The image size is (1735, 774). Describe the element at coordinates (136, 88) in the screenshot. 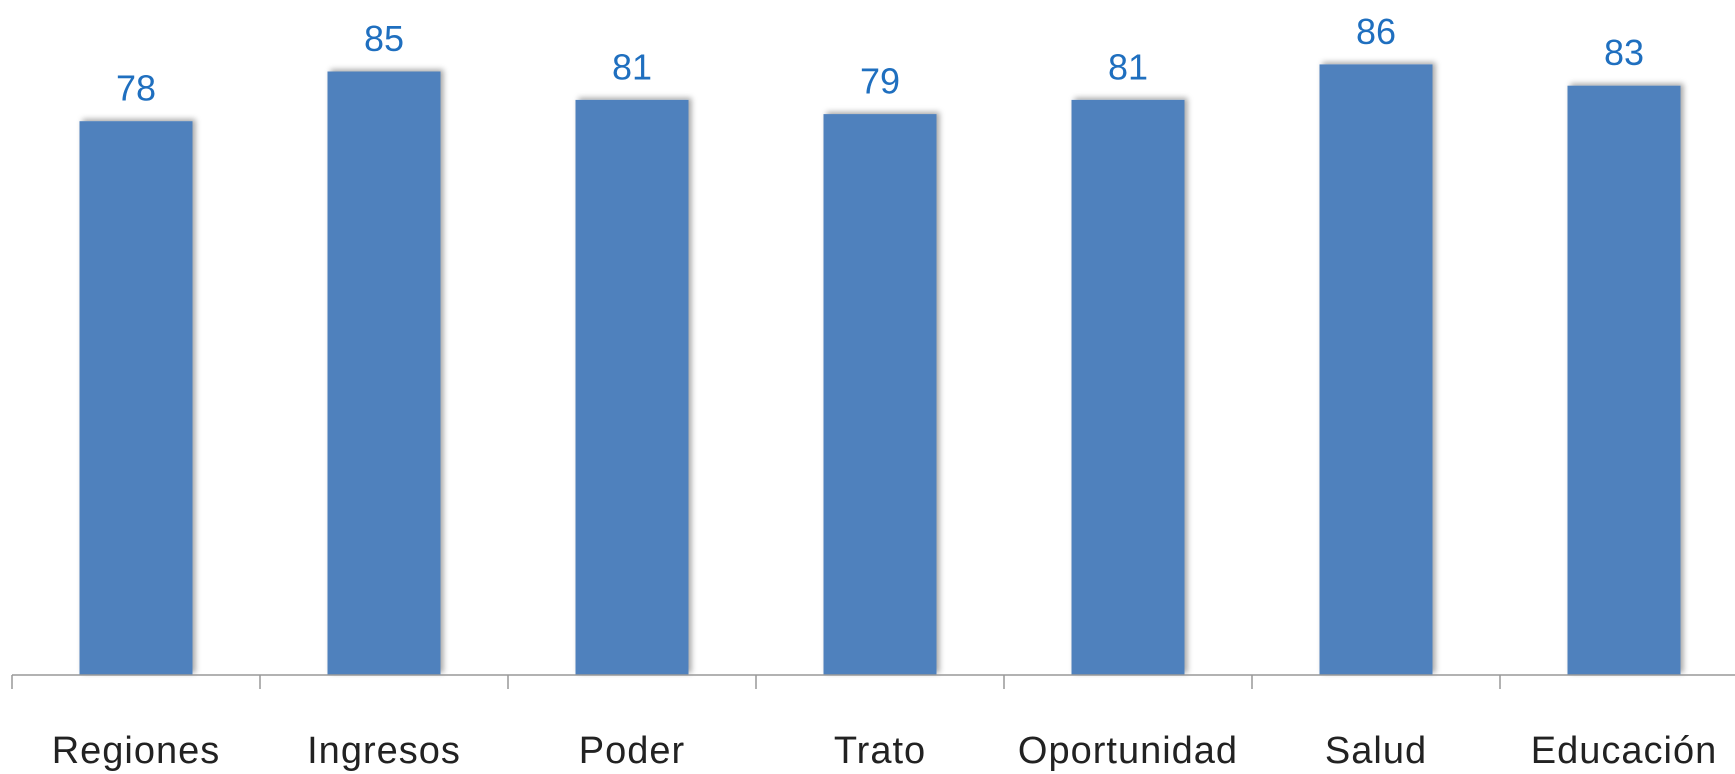

I see `data-label: 78` at that location.